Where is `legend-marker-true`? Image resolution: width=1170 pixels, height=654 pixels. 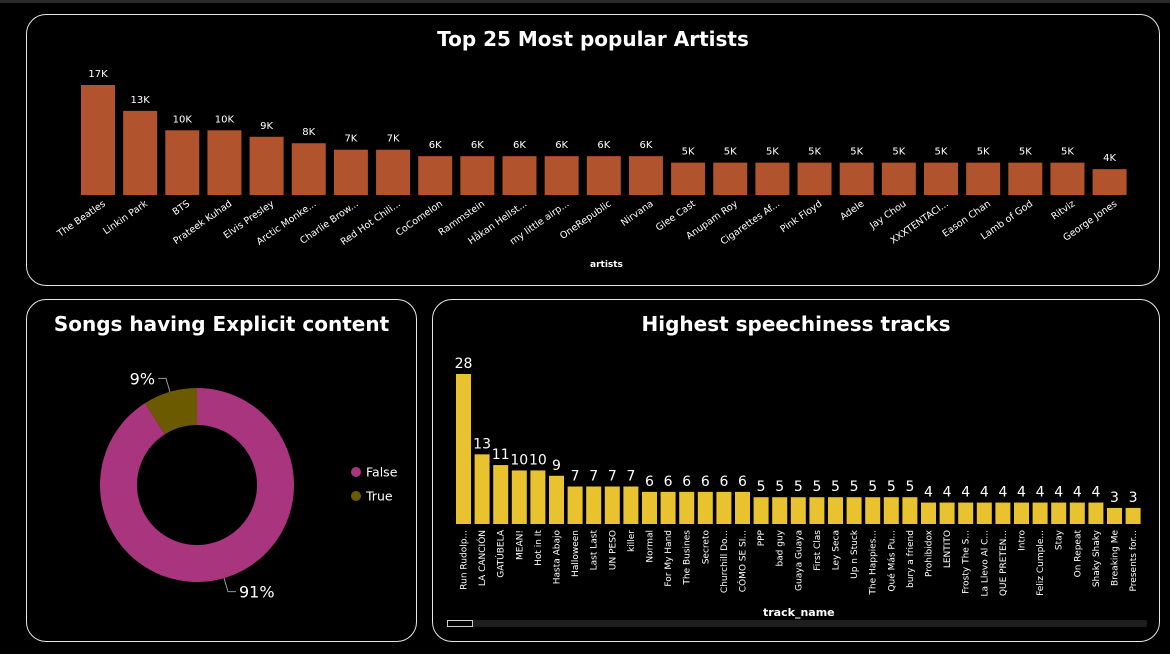
legend-marker-true is located at coordinates (356, 496).